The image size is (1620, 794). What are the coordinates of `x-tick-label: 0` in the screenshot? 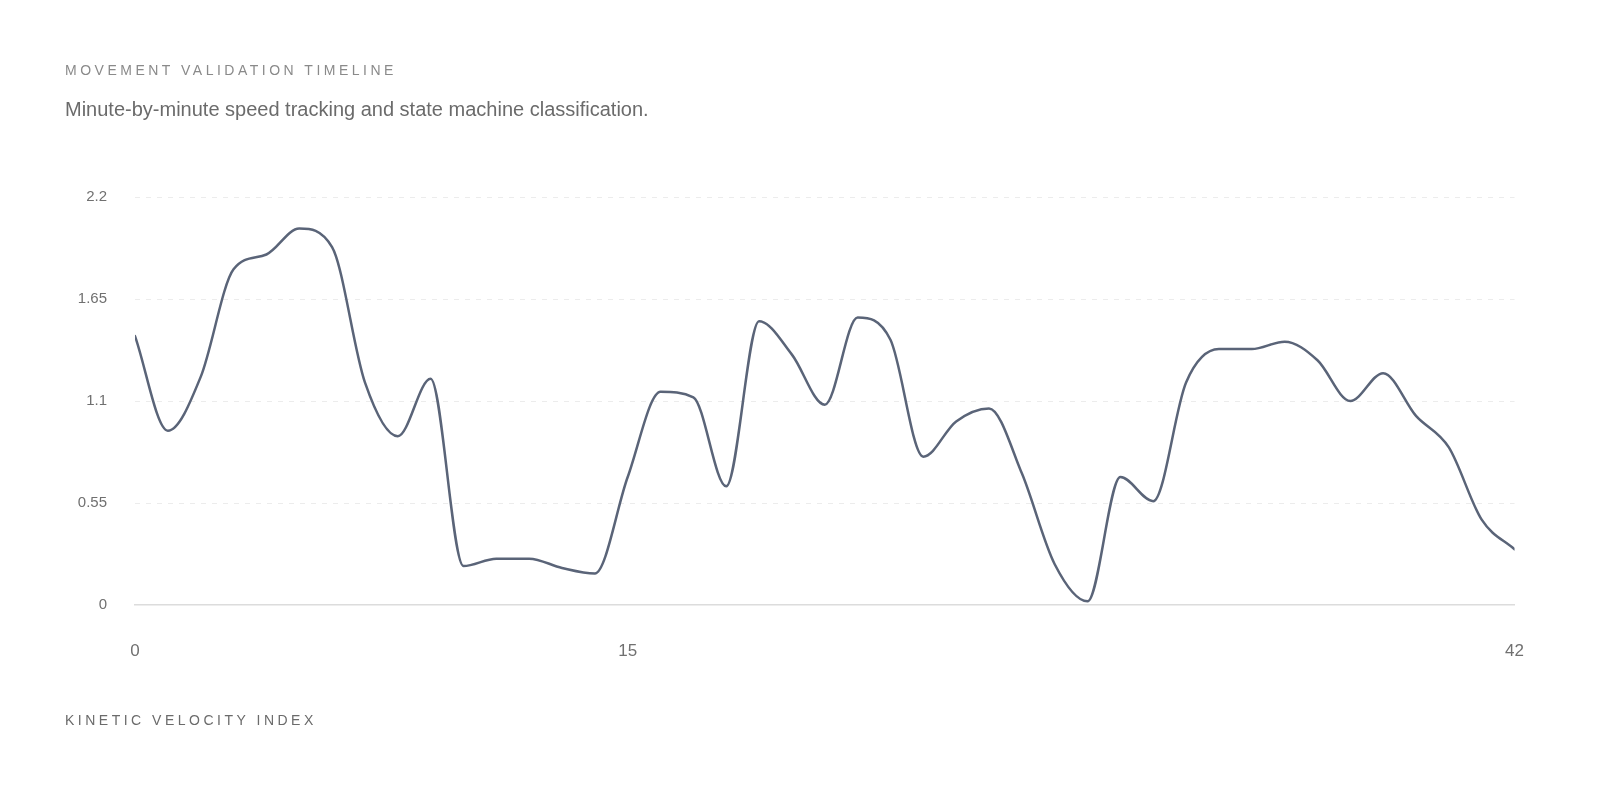 It's located at (135, 650).